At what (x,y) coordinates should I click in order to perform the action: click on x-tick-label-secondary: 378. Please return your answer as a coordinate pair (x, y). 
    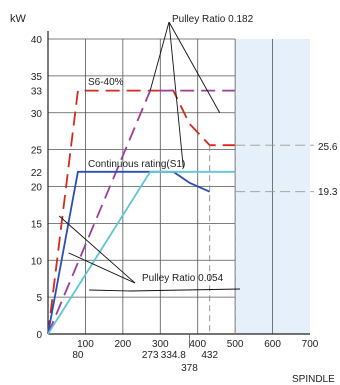
    Looking at the image, I should click on (189, 368).